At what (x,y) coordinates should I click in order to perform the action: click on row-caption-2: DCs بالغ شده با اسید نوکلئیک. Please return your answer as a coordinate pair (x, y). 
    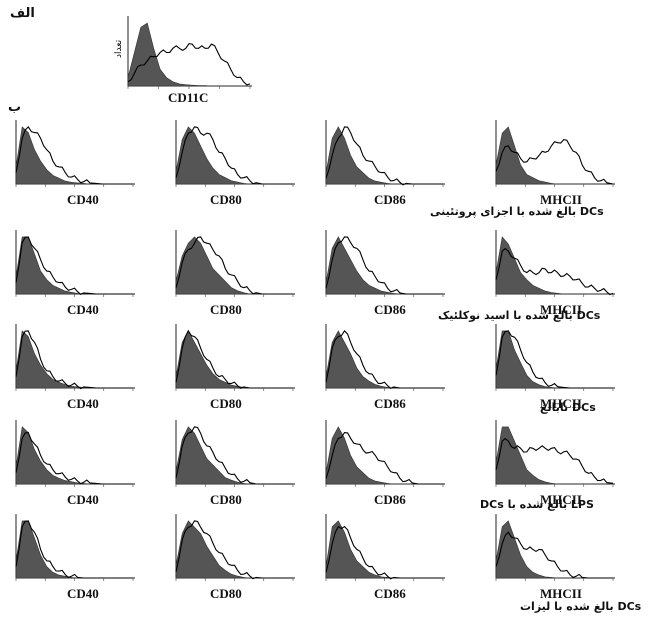
    Looking at the image, I should click on (519, 315).